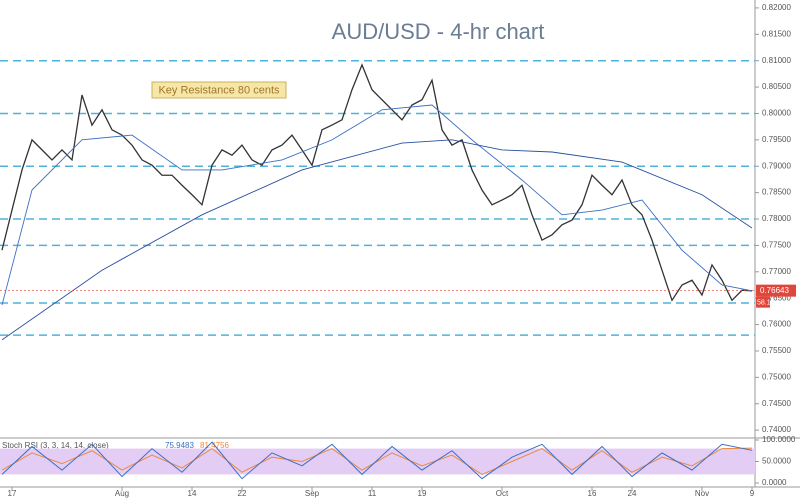 This screenshot has height=499, width=800. Describe the element at coordinates (774, 482) in the screenshot. I see `y-tick-label: 0.0000` at that location.